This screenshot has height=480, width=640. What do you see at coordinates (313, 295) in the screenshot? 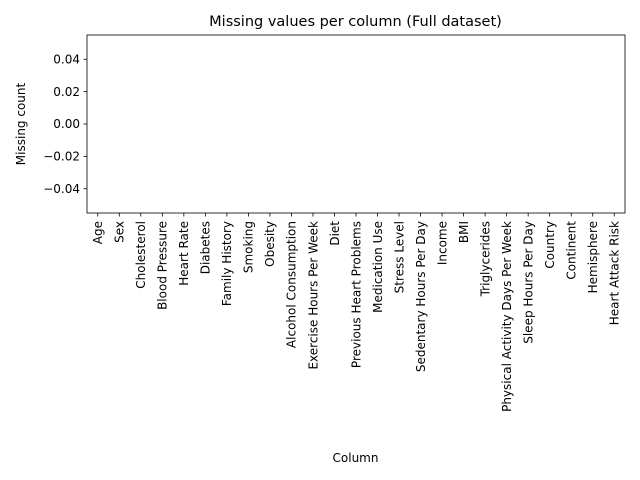
I see `x-tick-label: Exercise Hours Per Week` at bounding box center [313, 295].